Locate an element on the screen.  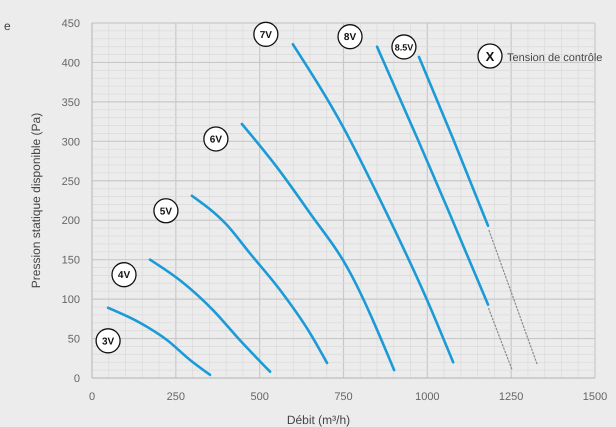
series-label: 8.5V is located at coordinates (404, 47).